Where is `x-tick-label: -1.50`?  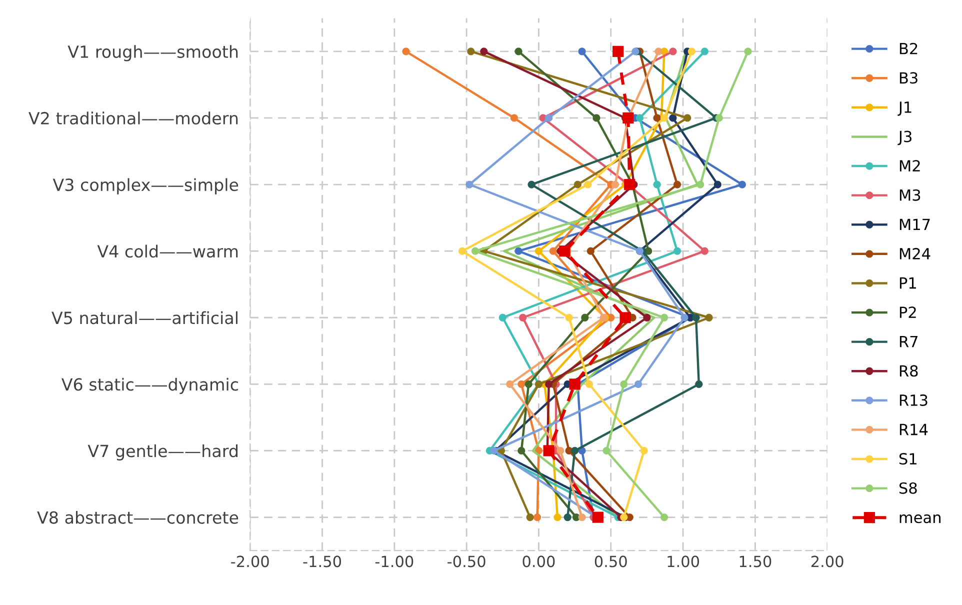
x-tick-label: -1.50 is located at coordinates (322, 562).